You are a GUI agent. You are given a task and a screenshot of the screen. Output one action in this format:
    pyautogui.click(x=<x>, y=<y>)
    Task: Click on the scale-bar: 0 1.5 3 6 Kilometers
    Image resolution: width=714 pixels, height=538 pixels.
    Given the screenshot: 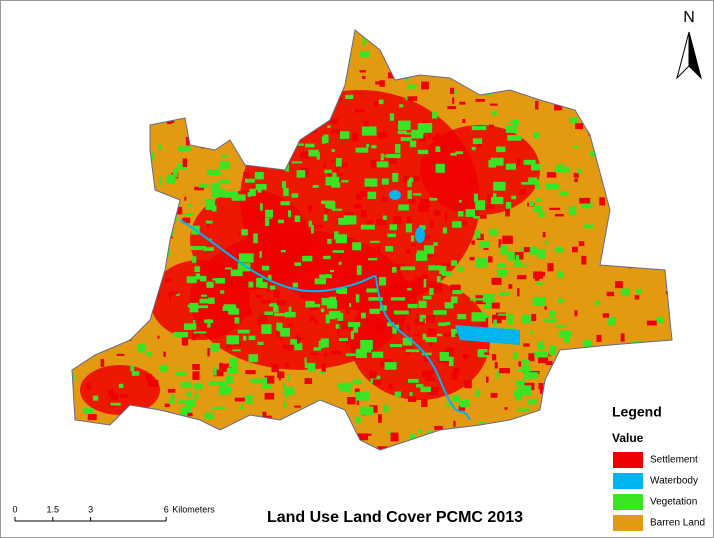 What is the action you would take?
    pyautogui.click(x=113, y=513)
    